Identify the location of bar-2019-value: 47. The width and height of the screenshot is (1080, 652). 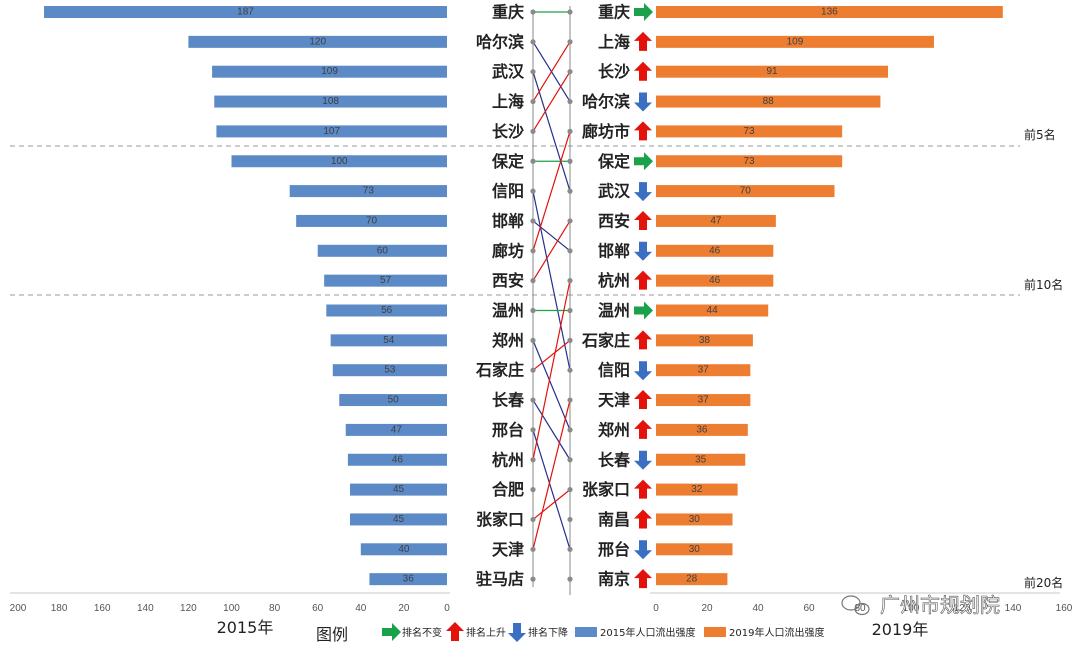
(716, 220).